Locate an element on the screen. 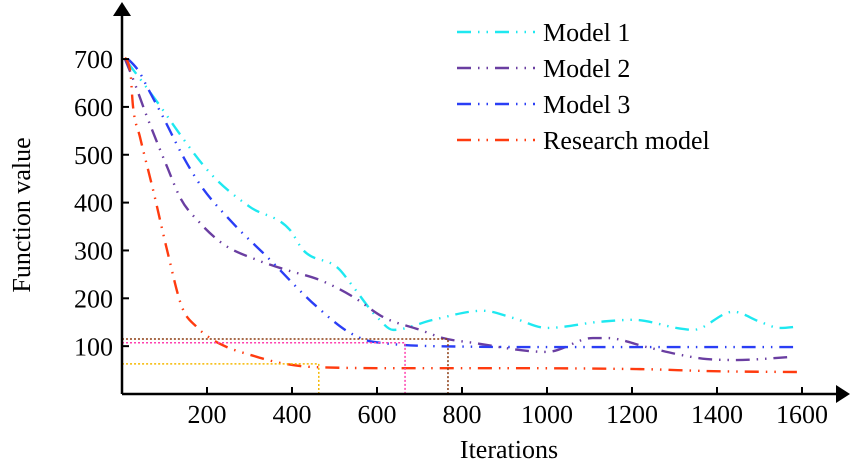 The width and height of the screenshot is (851, 466). legend-label: Research model is located at coordinates (626, 141).